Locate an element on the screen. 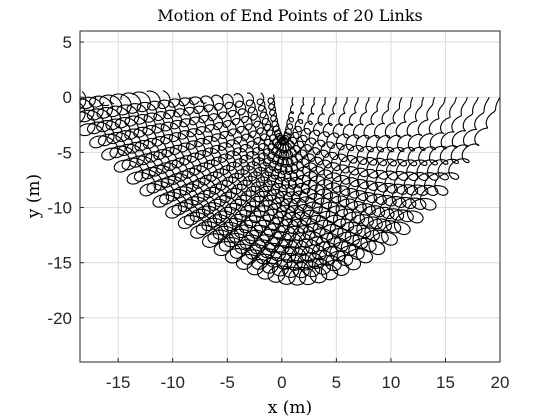 This screenshot has width=560, height=420. chart-title: Motion of End Points of 20 Links is located at coordinates (289, 15).